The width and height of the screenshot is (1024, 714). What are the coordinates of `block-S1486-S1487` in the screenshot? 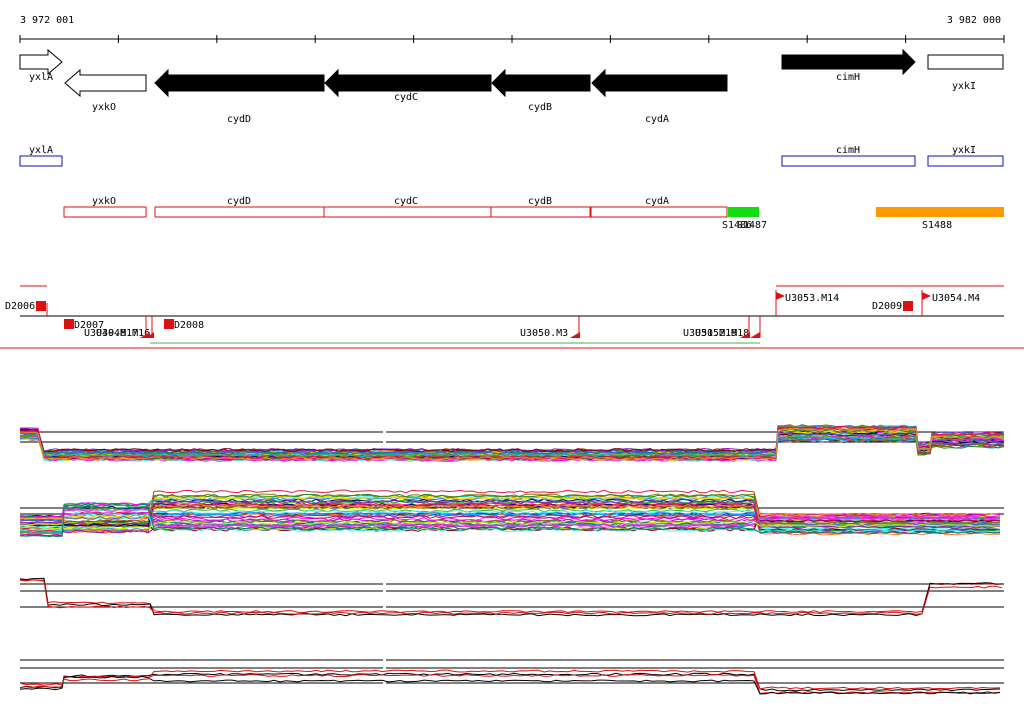 It's located at (743, 212).